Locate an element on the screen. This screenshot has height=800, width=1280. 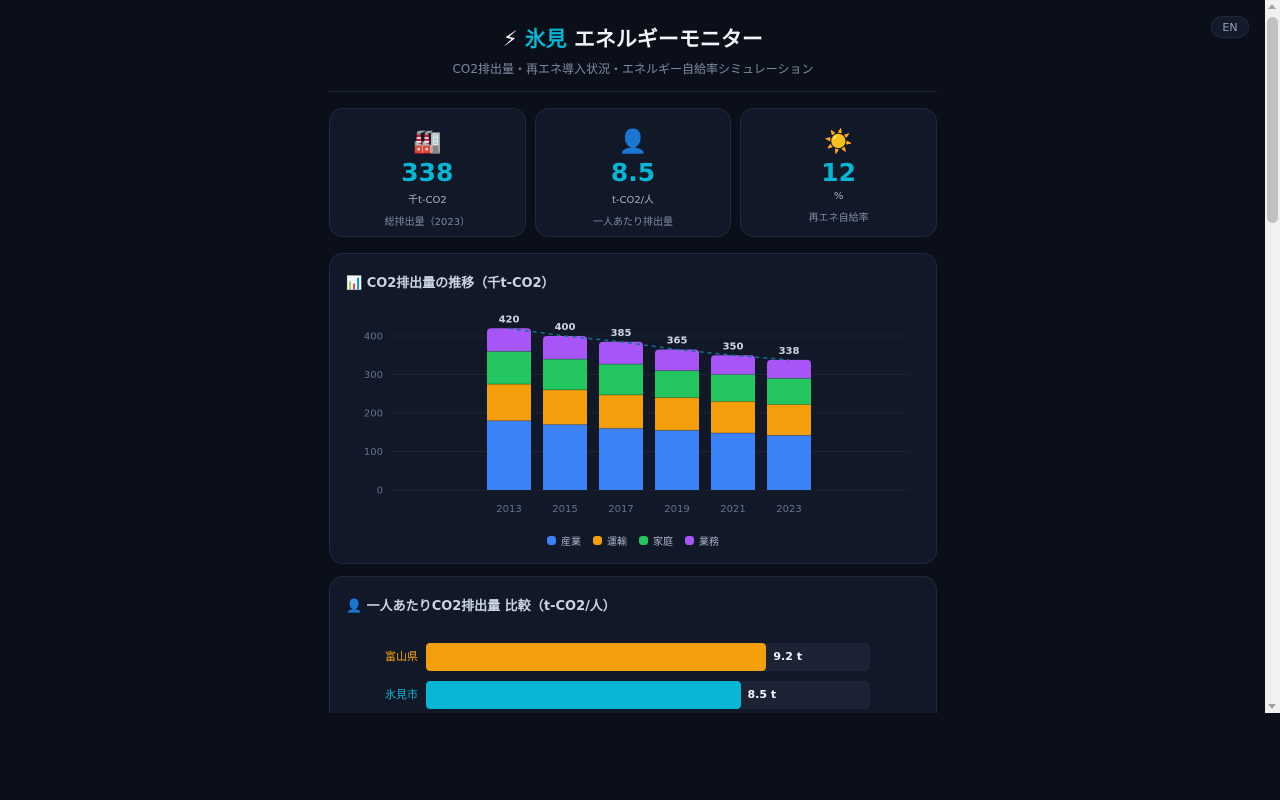
stat-card-per-capita: 👤 8.5 t-CO2/人 一人あたり排出量 is located at coordinates (633, 172).